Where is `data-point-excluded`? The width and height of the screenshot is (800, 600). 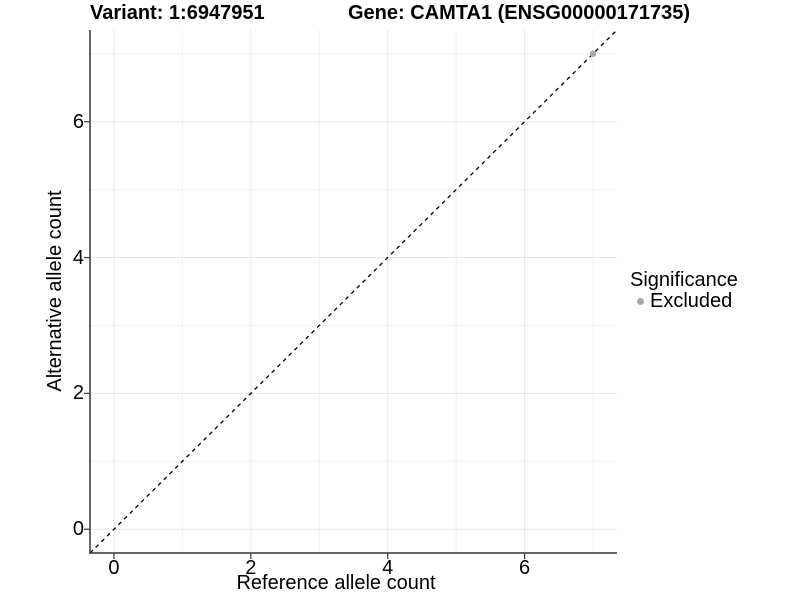 data-point-excluded is located at coordinates (593, 53).